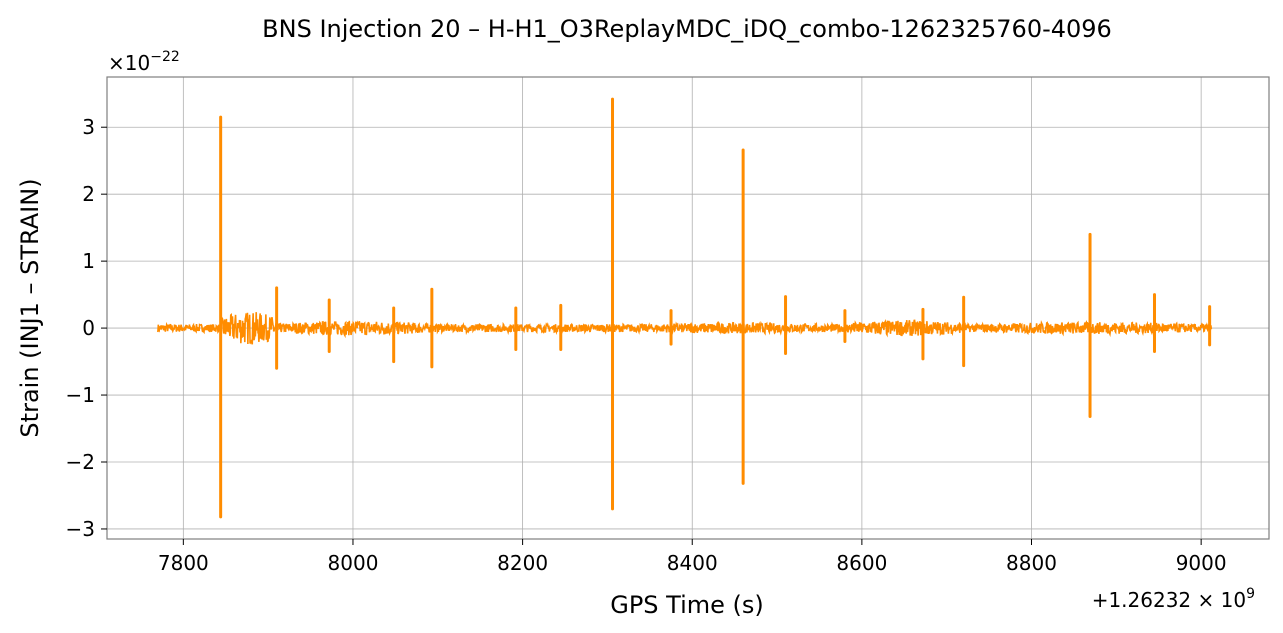 Image resolution: width=1283 pixels, height=633 pixels. What do you see at coordinates (1173, 599) in the screenshot?
I see `x-offset-label: +1.26232 × 109` at bounding box center [1173, 599].